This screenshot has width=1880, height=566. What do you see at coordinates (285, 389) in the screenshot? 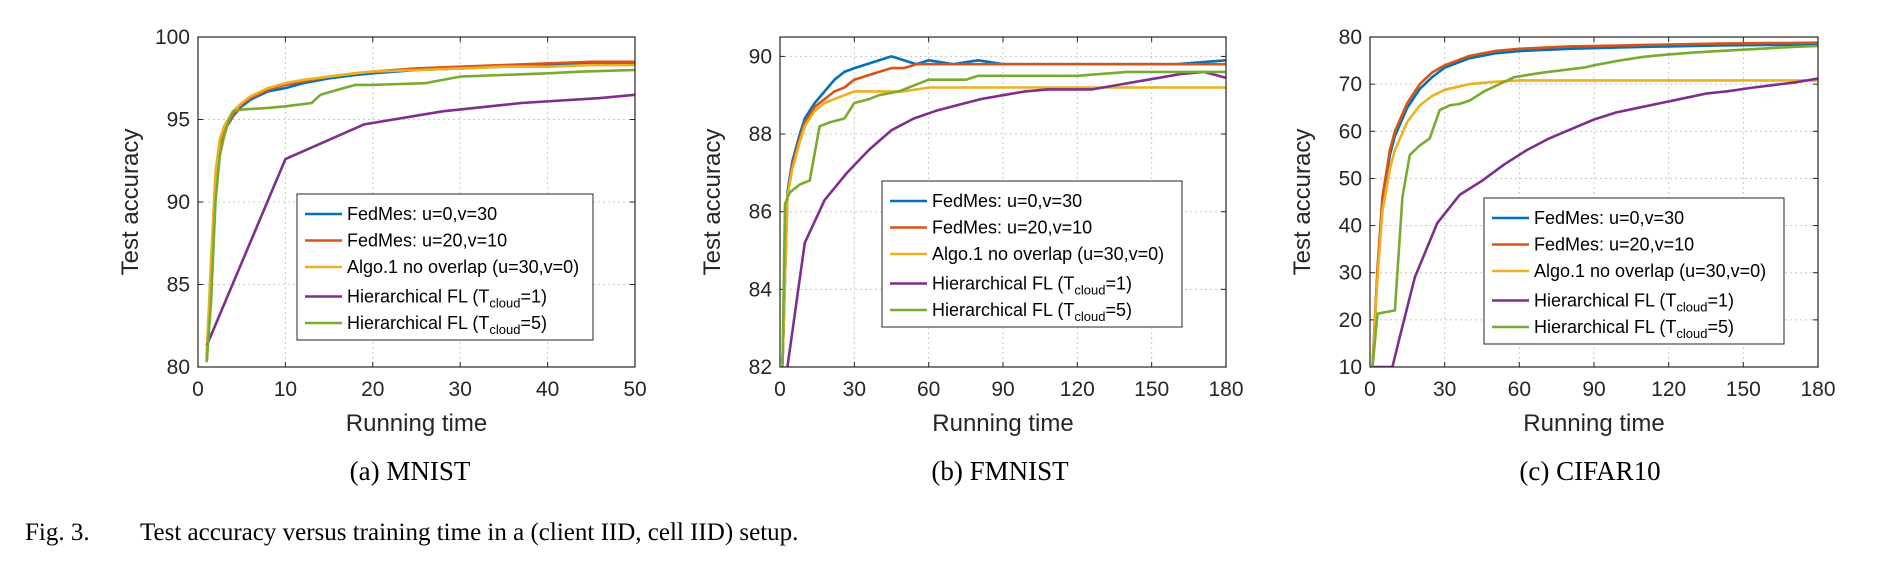
I see `x-tick-label: 10` at bounding box center [285, 389].